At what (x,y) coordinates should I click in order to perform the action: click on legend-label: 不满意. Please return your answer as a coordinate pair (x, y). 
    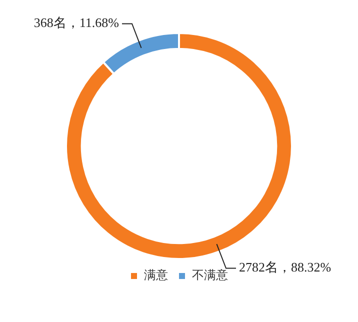
    Looking at the image, I should click on (210, 275).